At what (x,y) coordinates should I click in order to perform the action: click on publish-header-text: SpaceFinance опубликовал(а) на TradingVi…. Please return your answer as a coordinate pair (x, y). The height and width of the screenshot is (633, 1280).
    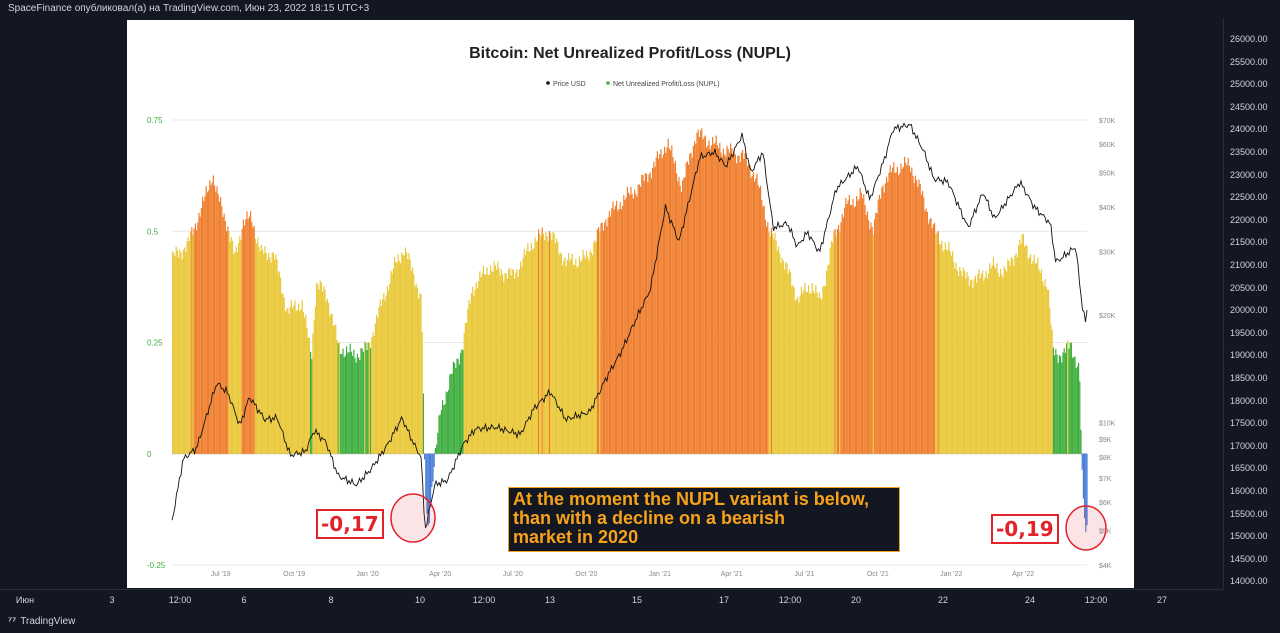
    Looking at the image, I should click on (189, 8).